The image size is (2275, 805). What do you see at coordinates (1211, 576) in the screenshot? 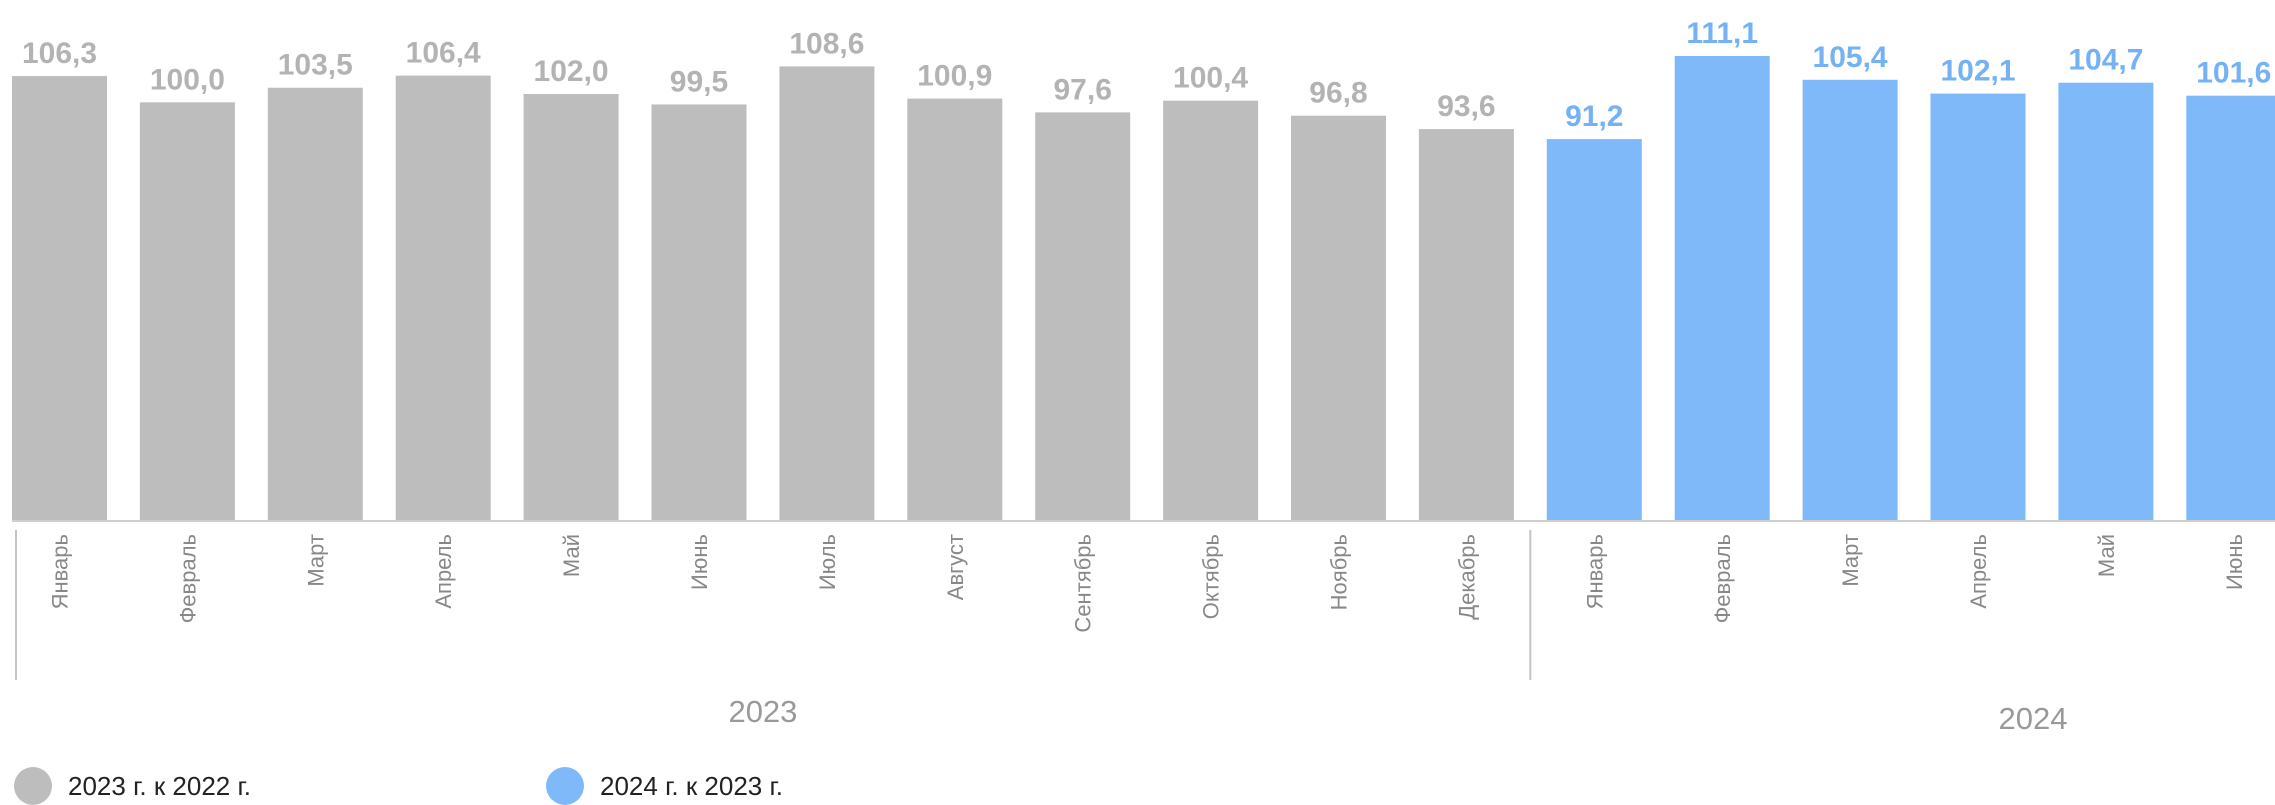
I see `x-tick-label: Октябрь` at bounding box center [1211, 576].